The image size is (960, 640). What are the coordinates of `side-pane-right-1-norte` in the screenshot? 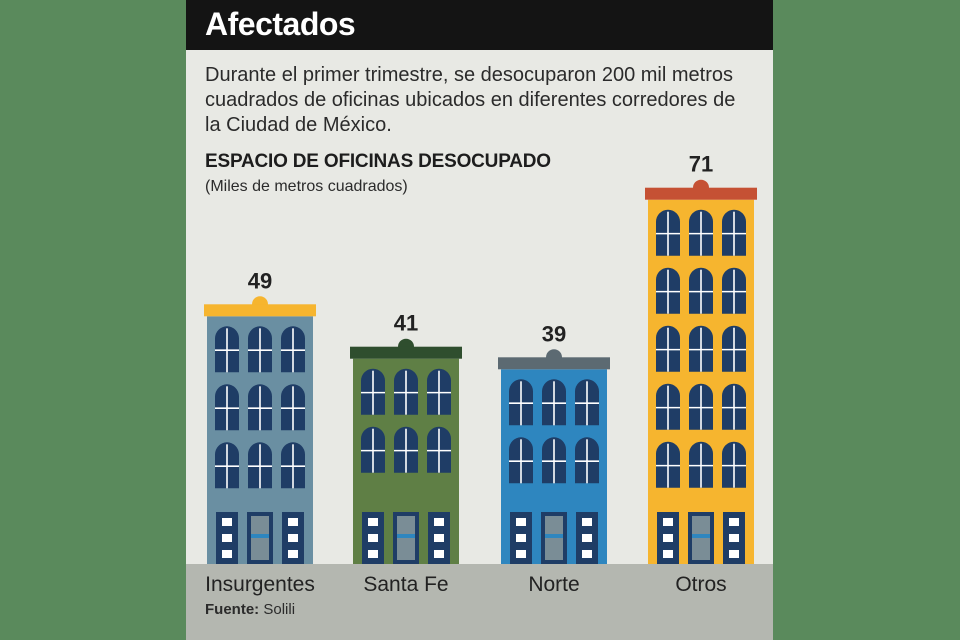 It's located at (587, 538).